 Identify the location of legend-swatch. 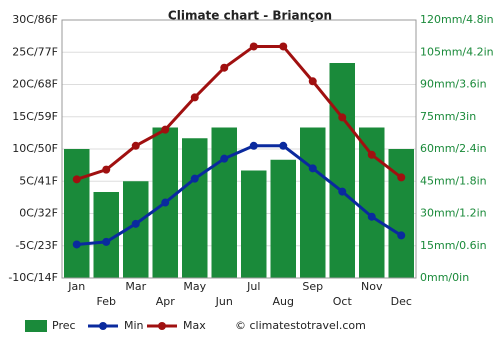
(36, 326).